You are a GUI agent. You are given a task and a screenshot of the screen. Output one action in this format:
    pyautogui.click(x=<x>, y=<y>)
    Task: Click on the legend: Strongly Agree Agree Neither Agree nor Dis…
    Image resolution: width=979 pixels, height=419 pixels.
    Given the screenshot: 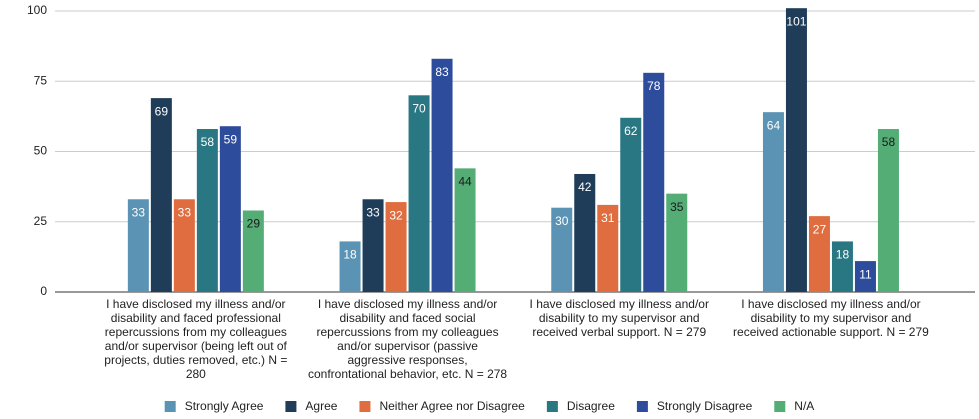 What is the action you would take?
    pyautogui.click(x=489, y=406)
    